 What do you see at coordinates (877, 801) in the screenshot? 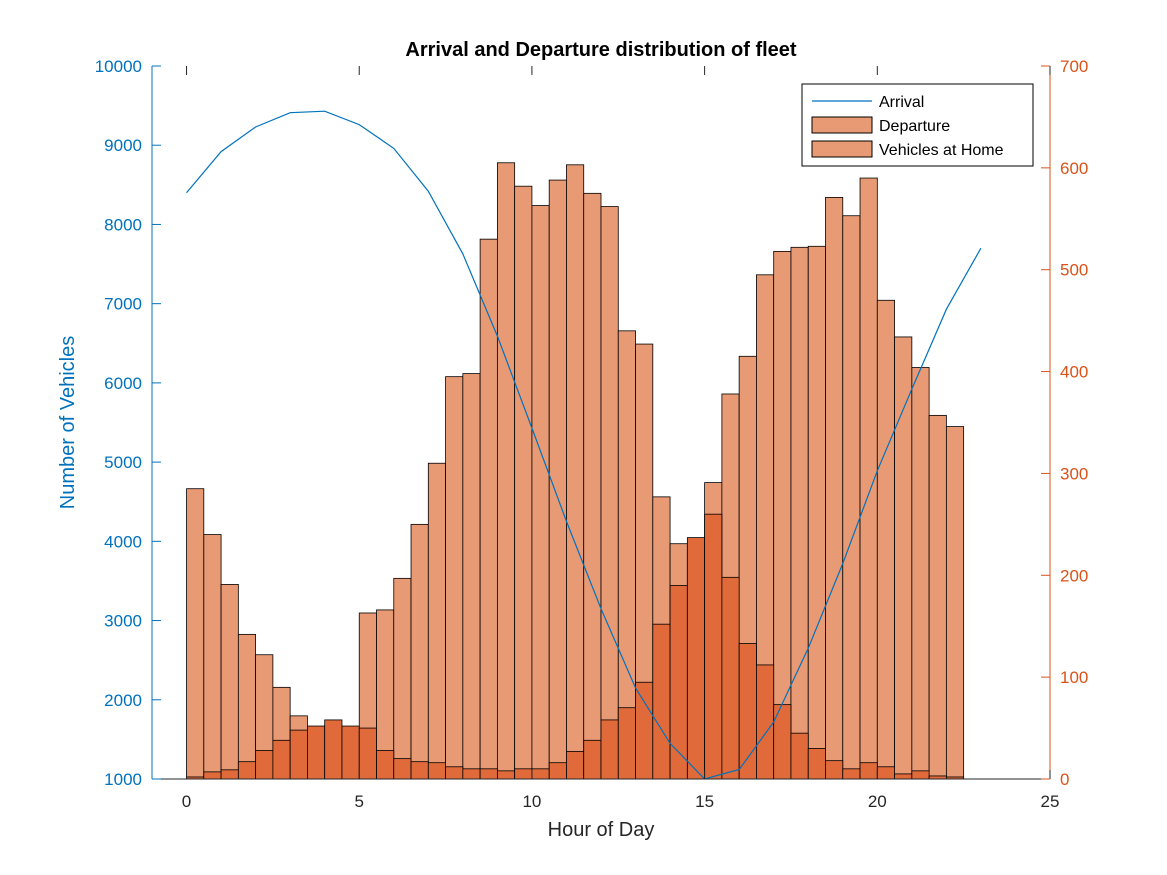
I see `x-tick-label-20: 20` at bounding box center [877, 801].